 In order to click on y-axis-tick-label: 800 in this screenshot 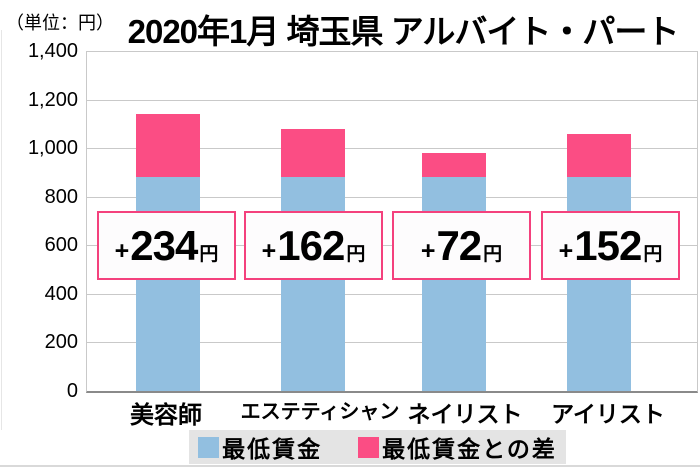, I will do `click(61, 196)`.